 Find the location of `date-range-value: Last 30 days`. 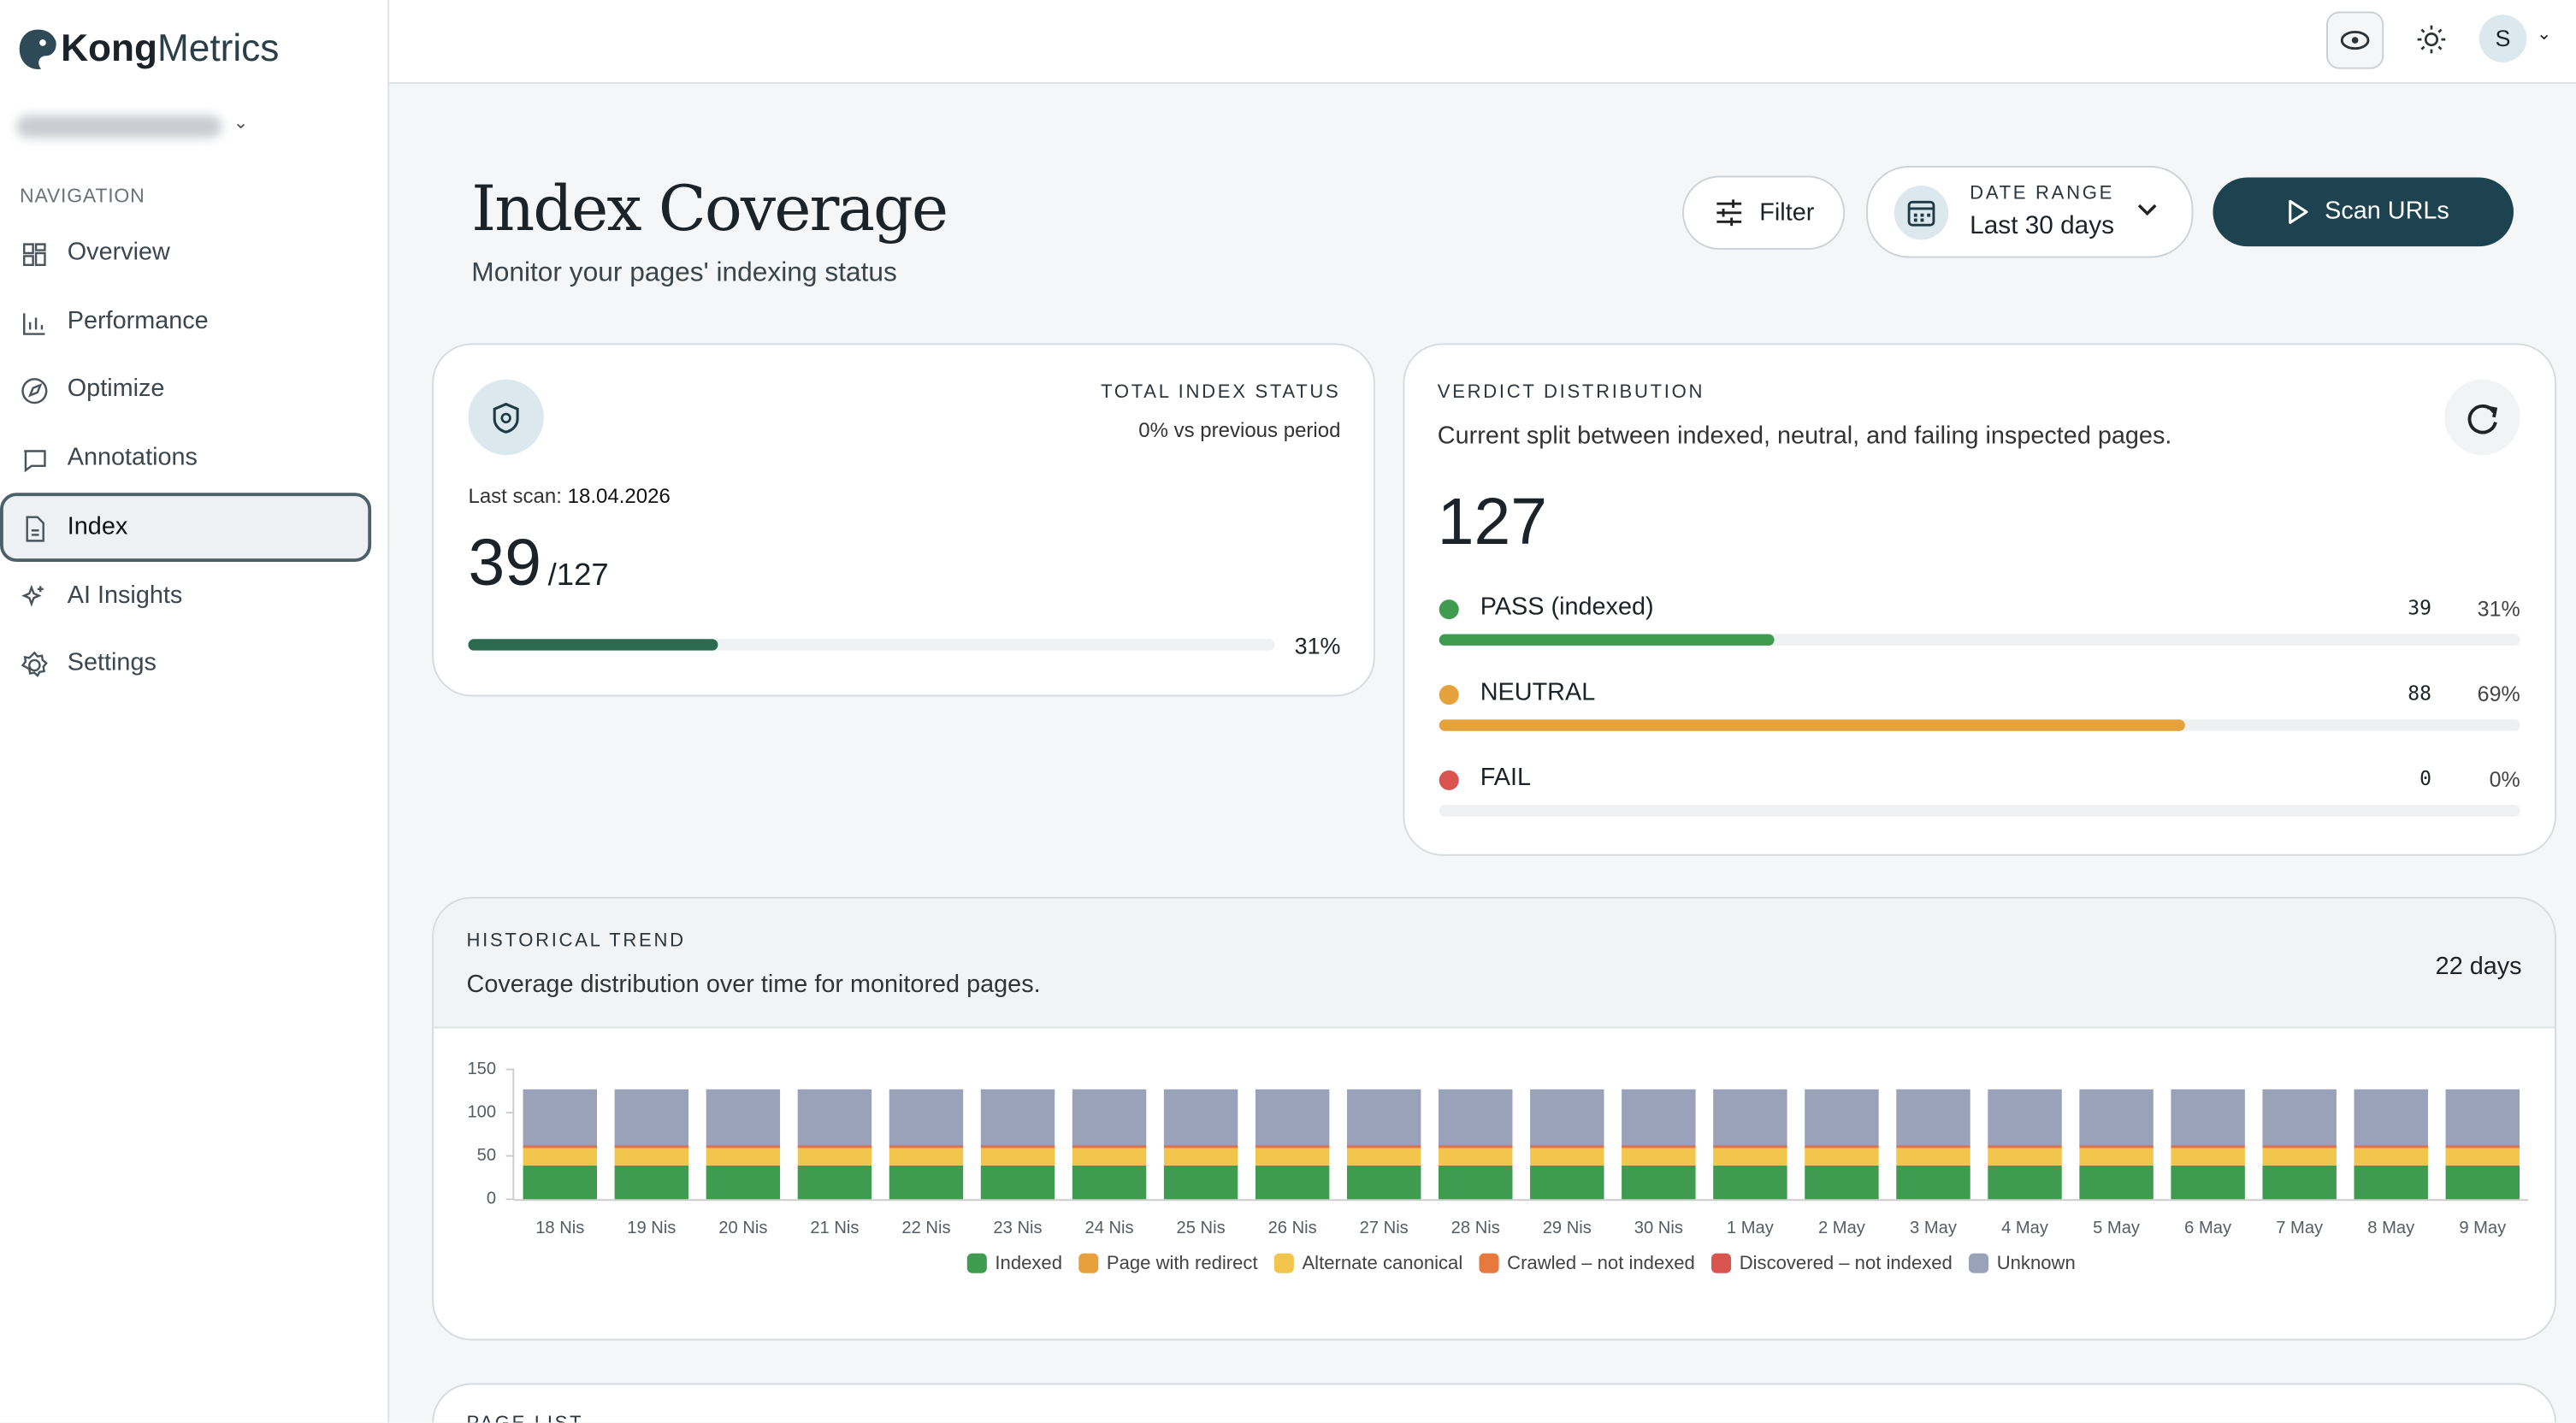

date-range-value: Last 30 days is located at coordinates (2042, 225).